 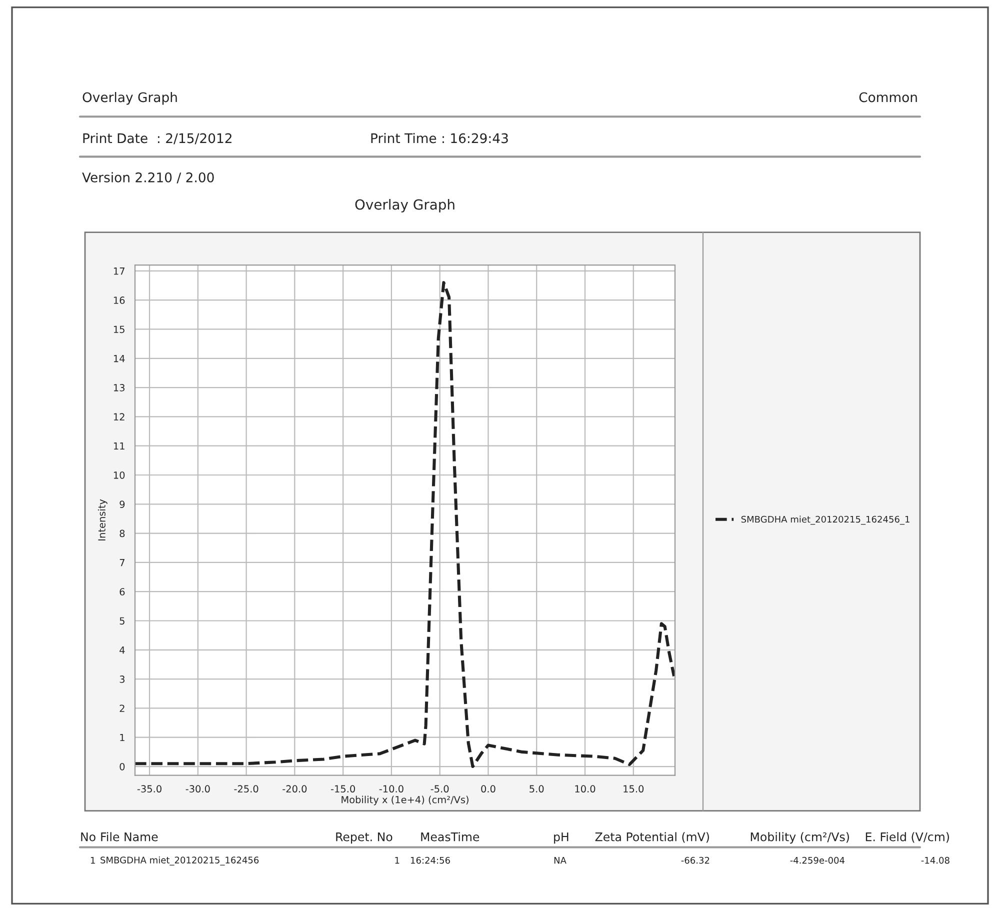 I want to click on text: E. Field (V/cm), so click(x=907, y=837).